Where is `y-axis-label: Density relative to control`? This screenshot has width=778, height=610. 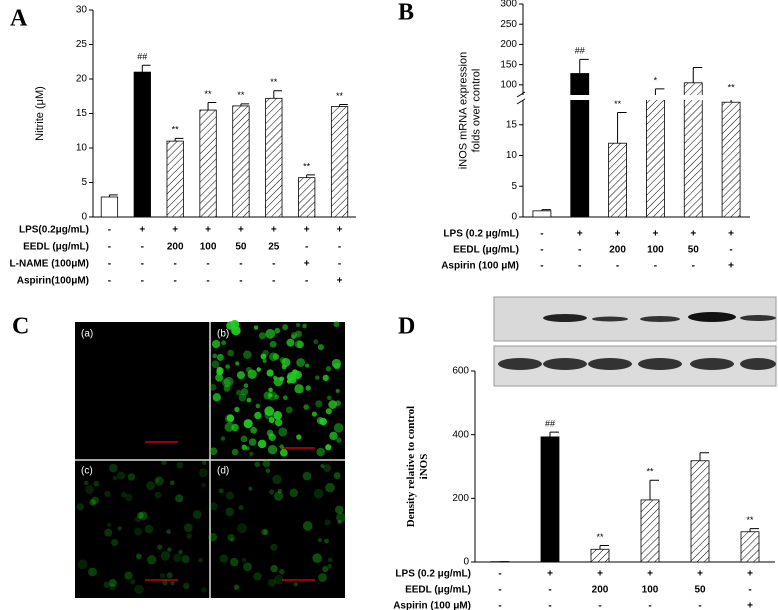 y-axis-label: Density relative to control is located at coordinates (411, 466).